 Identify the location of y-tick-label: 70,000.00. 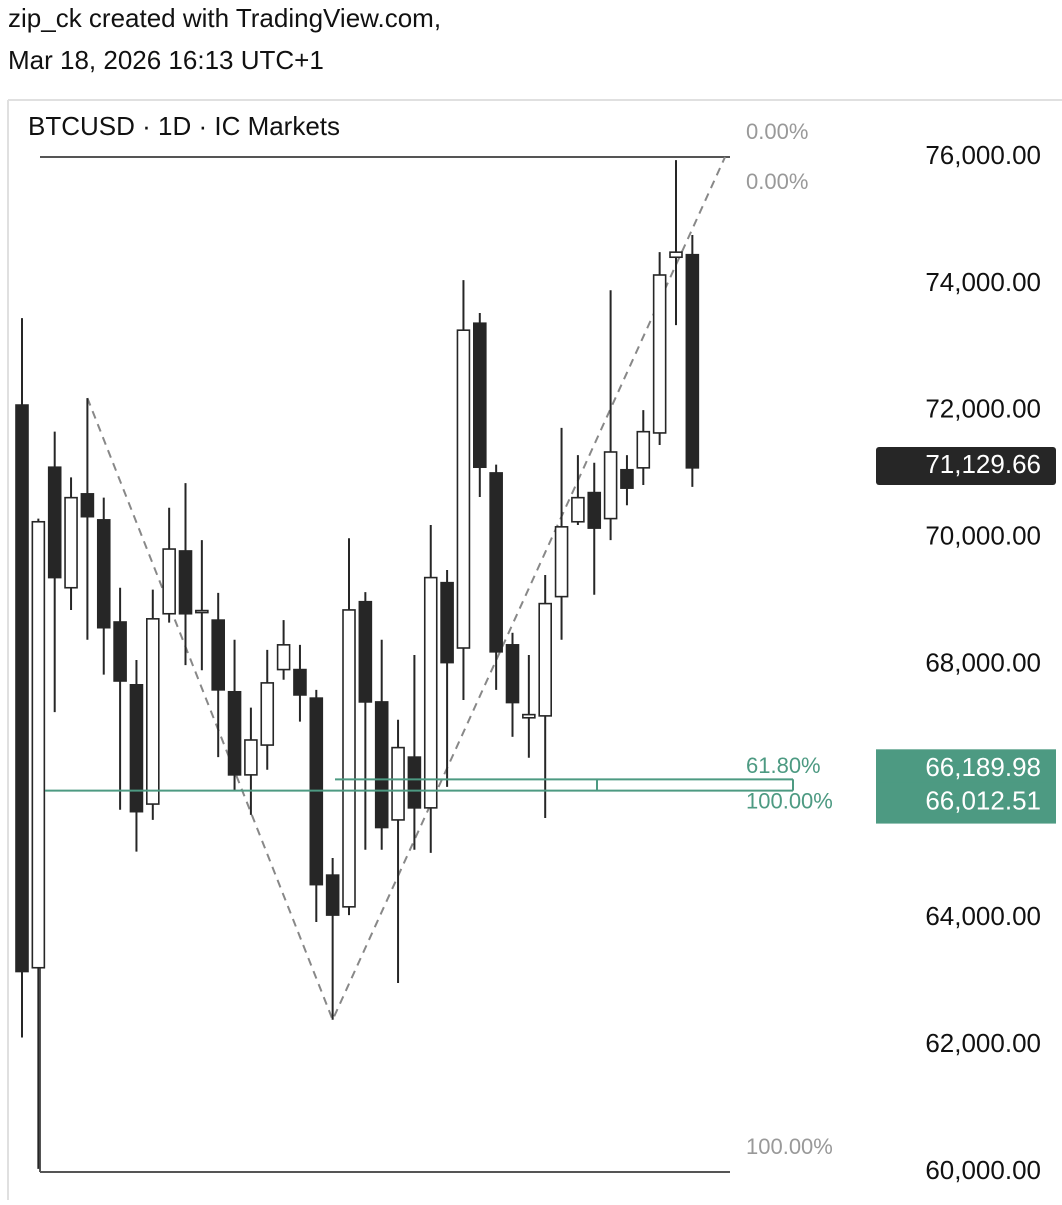
(983, 536).